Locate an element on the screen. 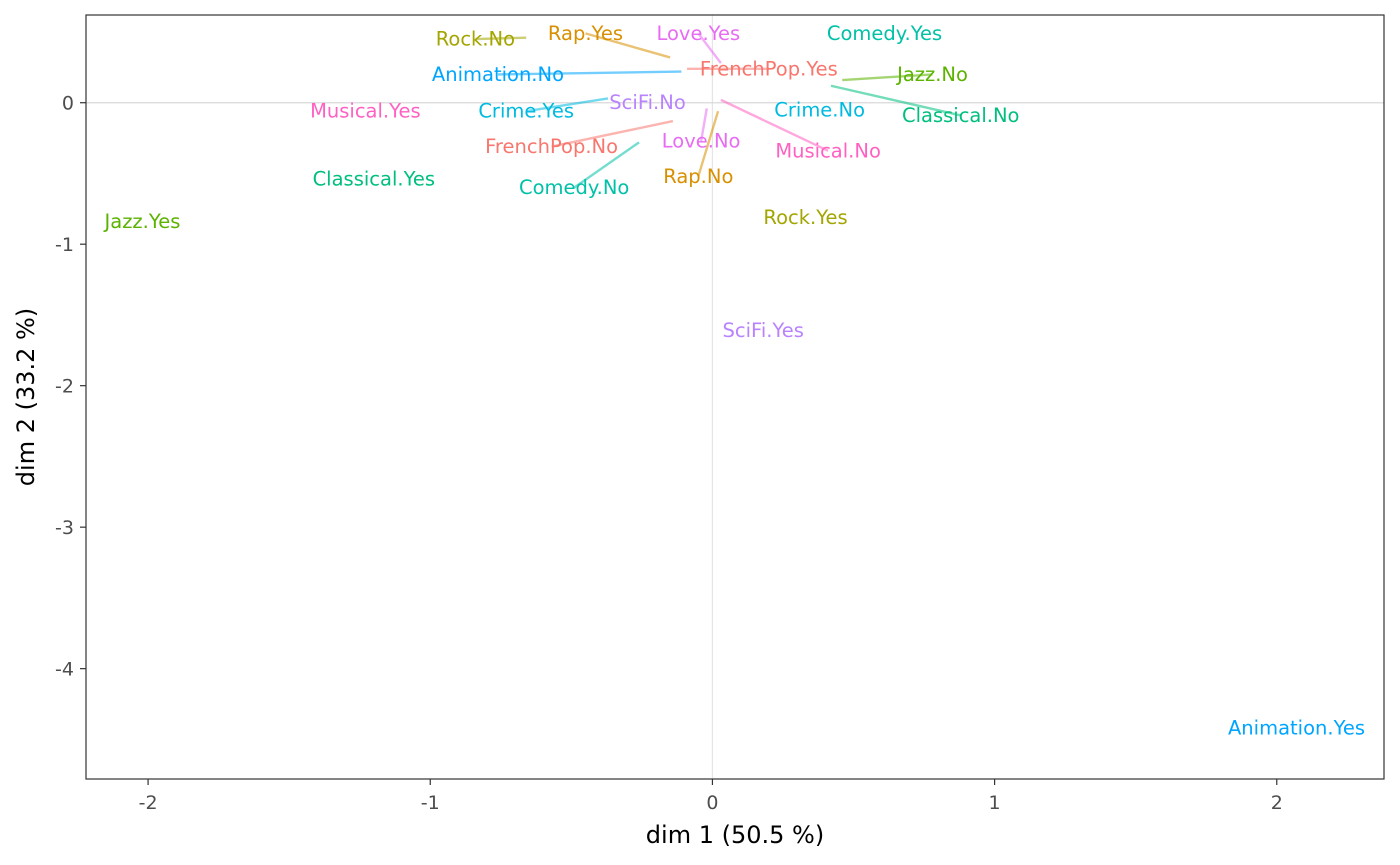 This screenshot has width=1400, height=865. x-tick-label: -1 is located at coordinates (430, 803).